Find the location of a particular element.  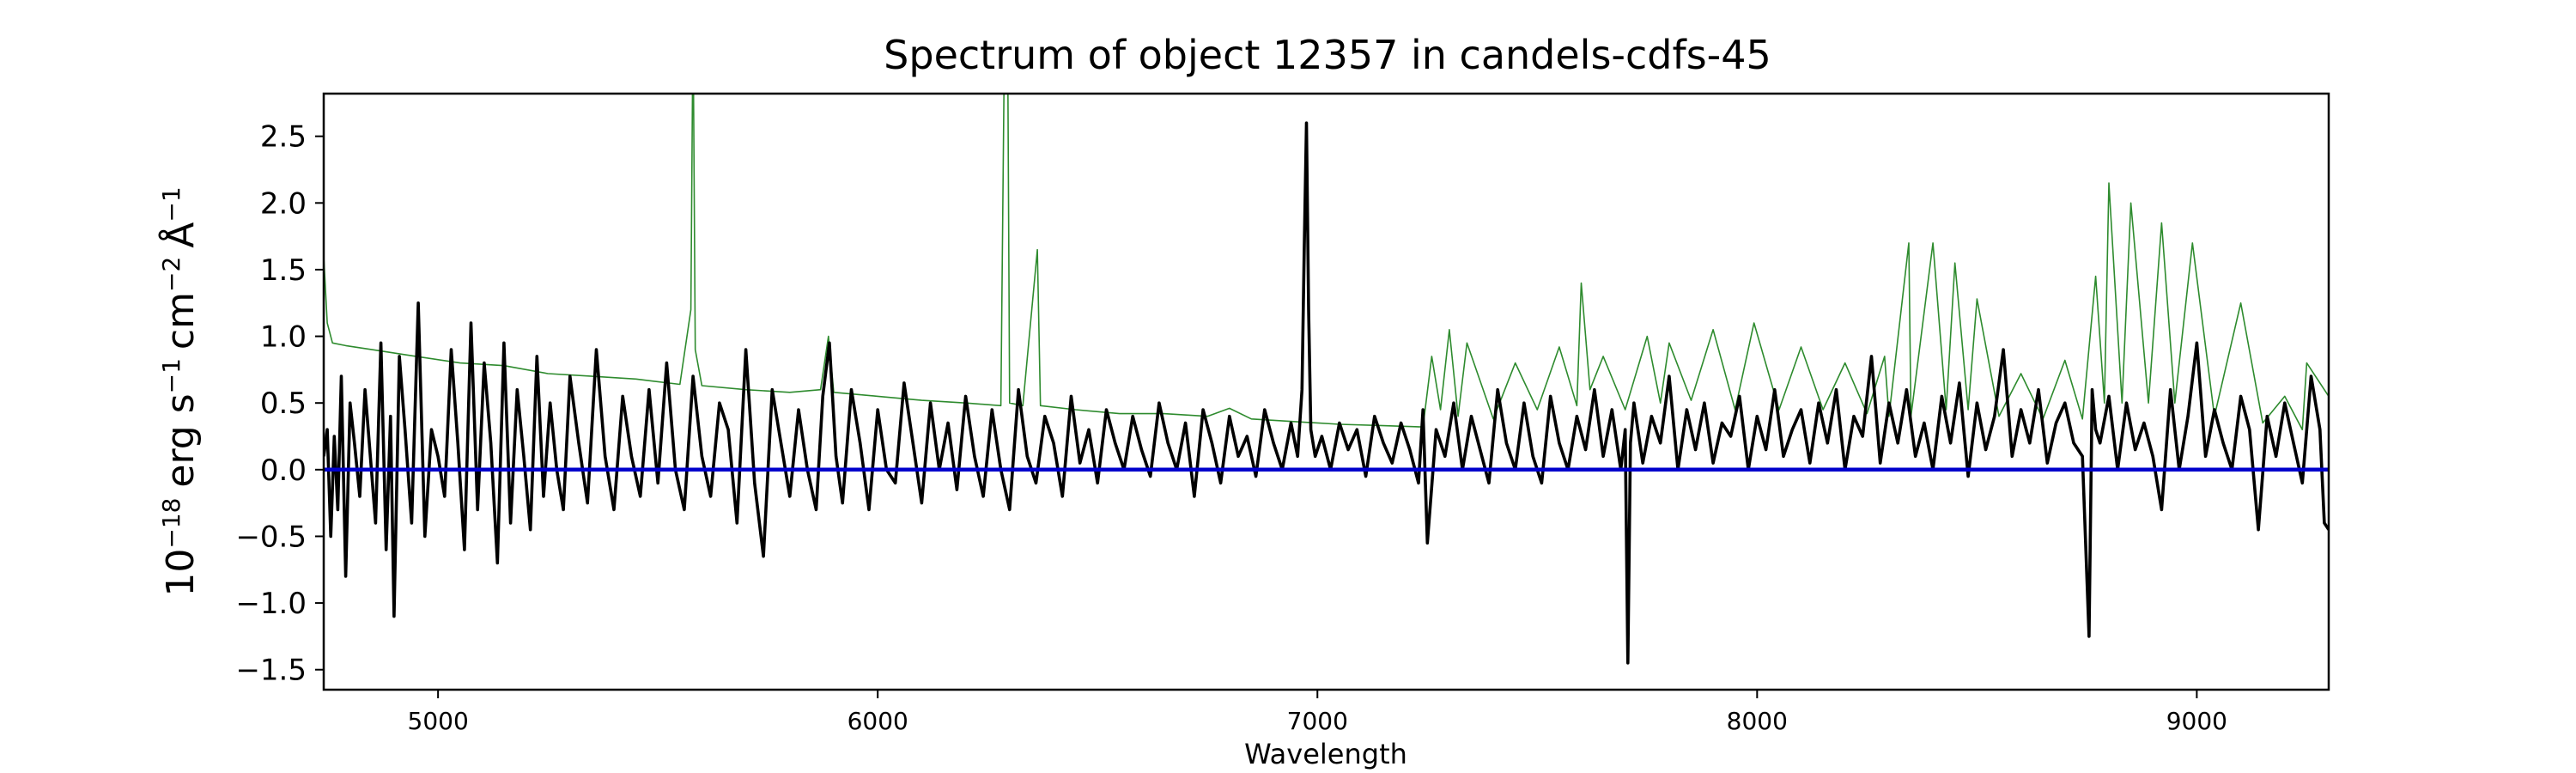

y-tick-label: 0.0 is located at coordinates (283, 470).